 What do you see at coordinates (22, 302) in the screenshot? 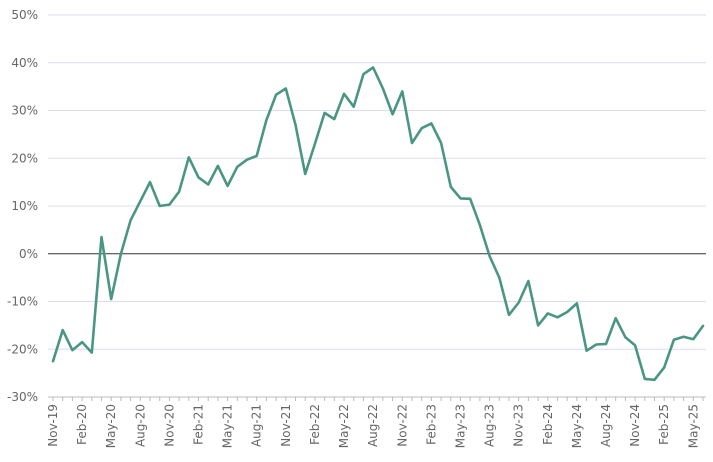
I see `y-tick-label: -10%` at bounding box center [22, 302].